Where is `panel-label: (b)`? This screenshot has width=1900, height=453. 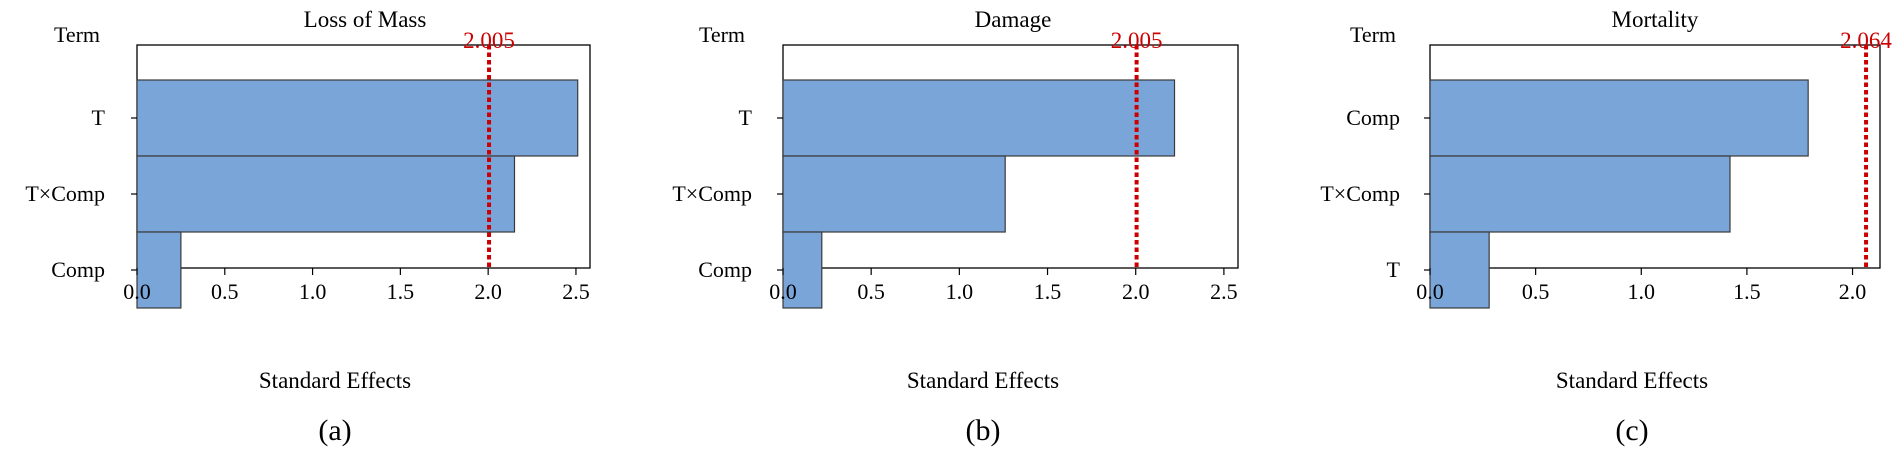 panel-label: (b) is located at coordinates (983, 430).